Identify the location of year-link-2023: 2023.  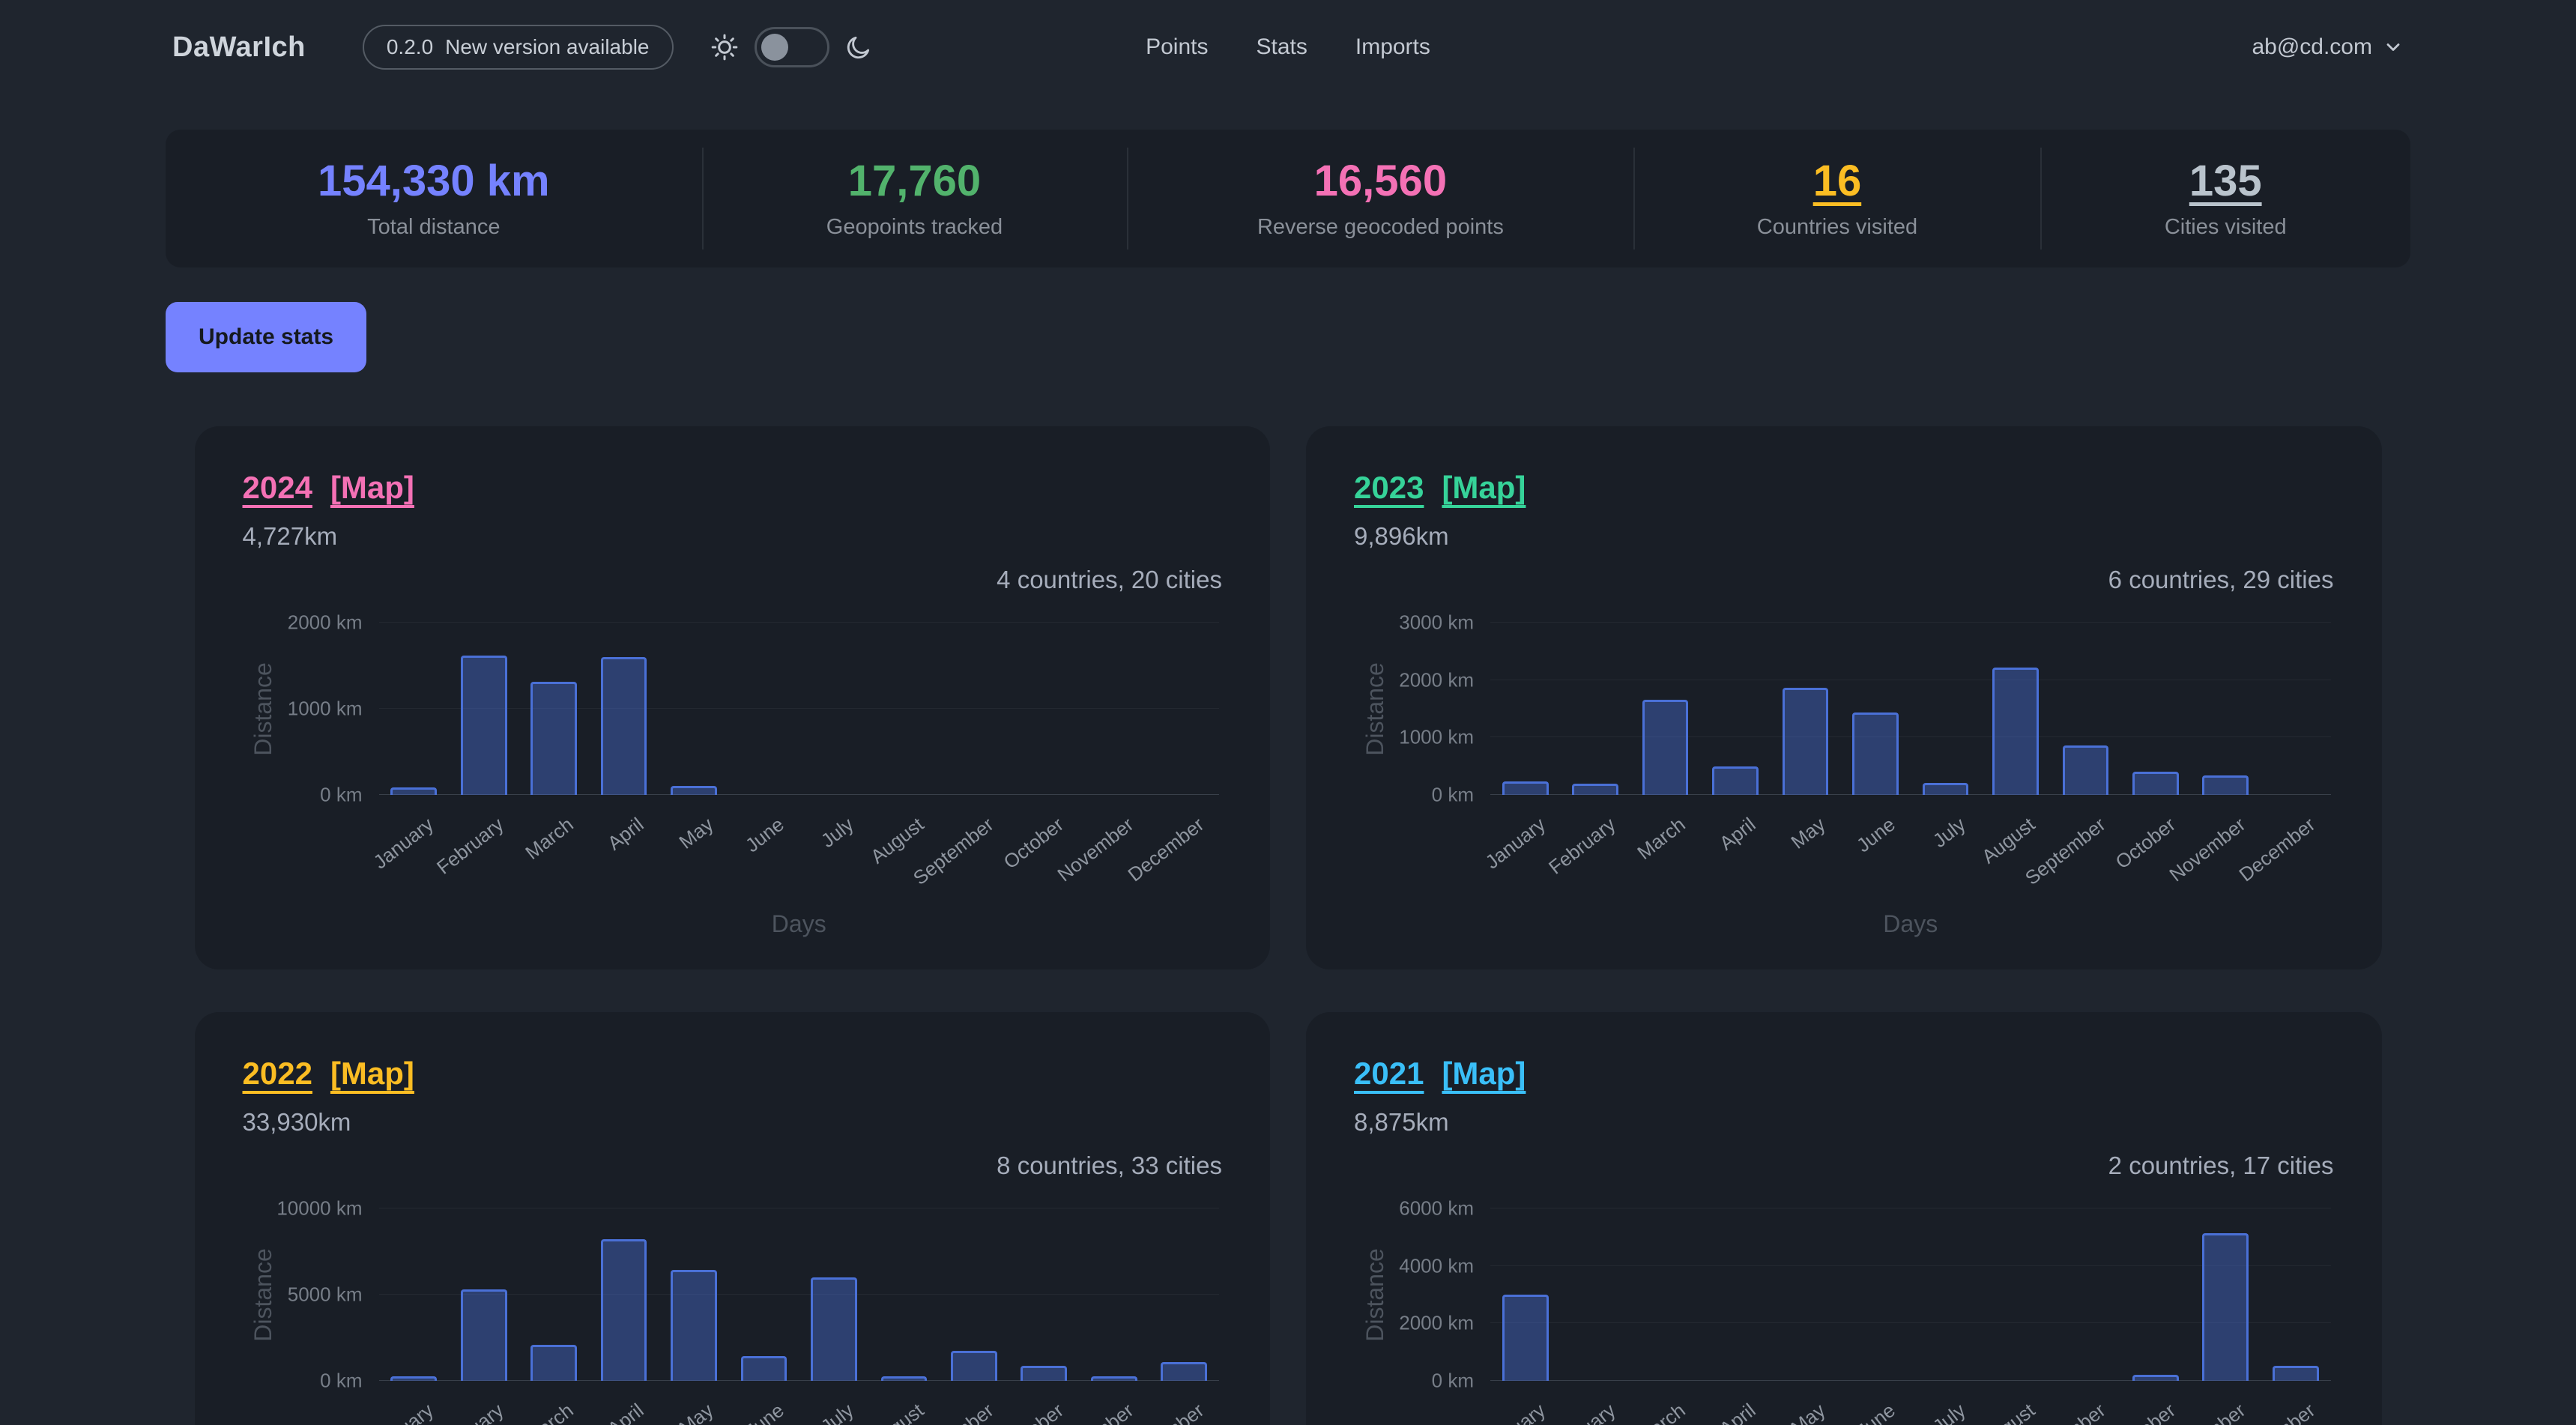
(1389, 488).